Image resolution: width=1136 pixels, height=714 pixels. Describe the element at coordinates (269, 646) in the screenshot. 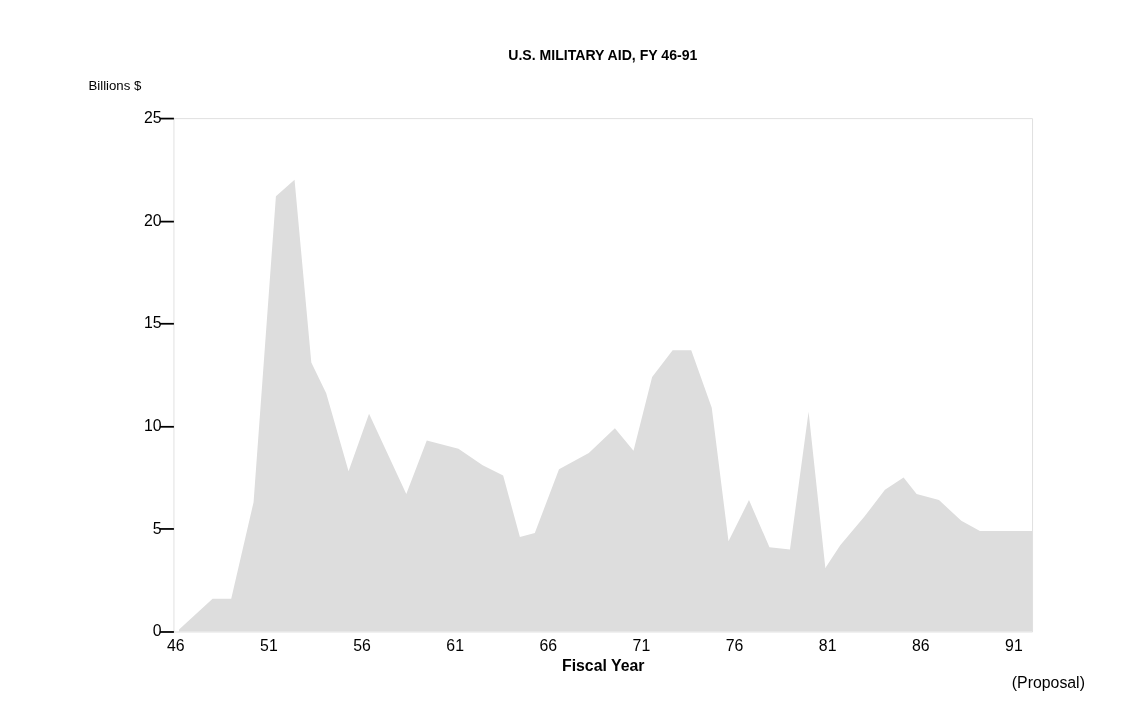

I see `x-tick-label: 51` at that location.